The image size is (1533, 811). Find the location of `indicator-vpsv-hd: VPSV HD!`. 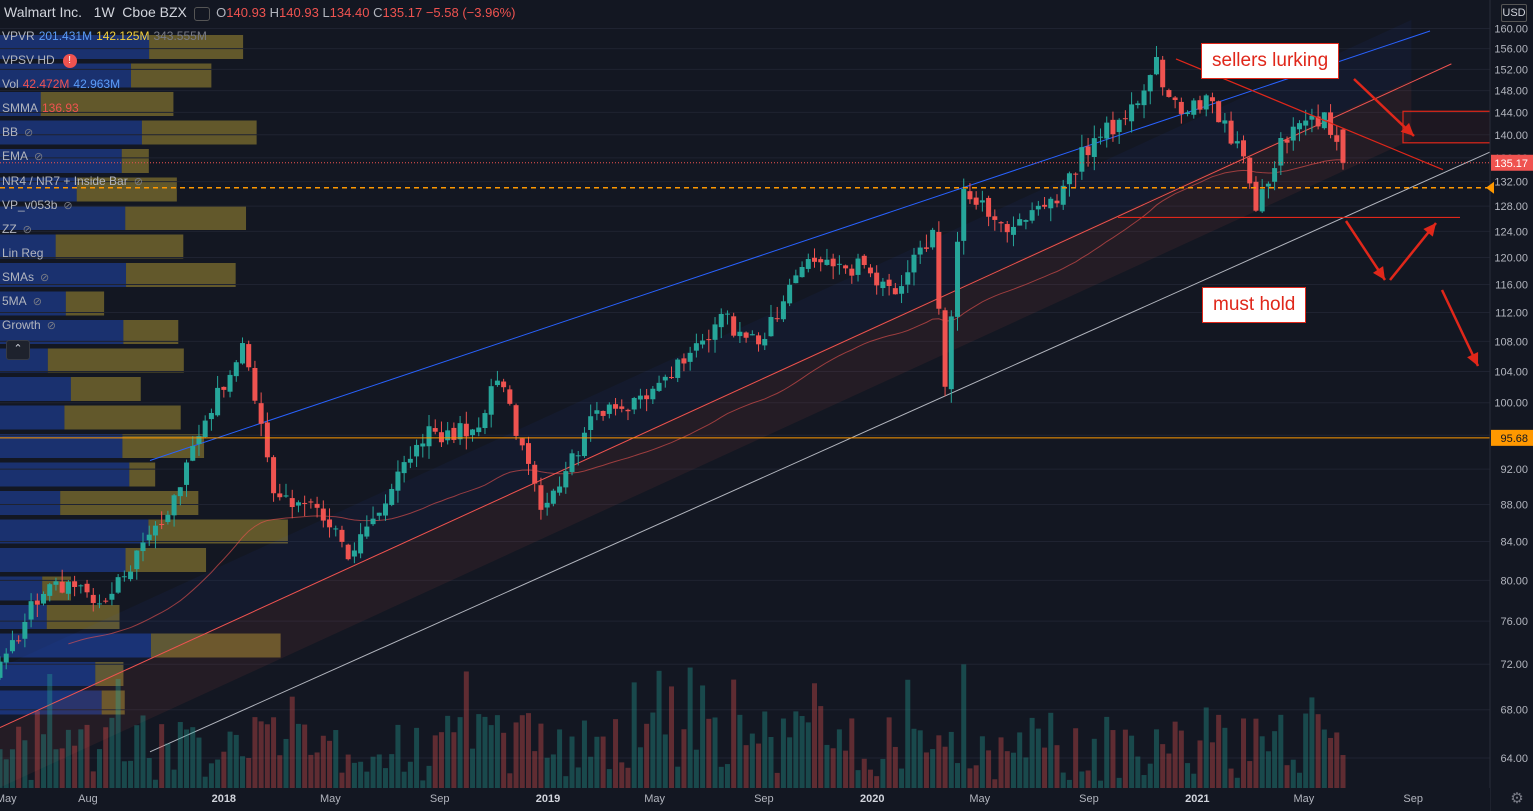

indicator-vpsv-hd: VPSV HD! is located at coordinates (104, 64).